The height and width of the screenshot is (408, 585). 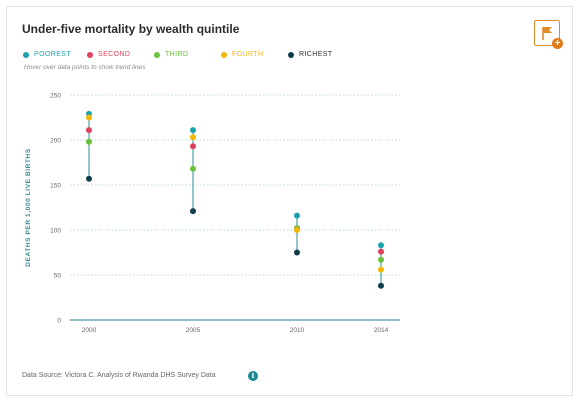 What do you see at coordinates (89, 330) in the screenshot?
I see `x-tick-label: 2000` at bounding box center [89, 330].